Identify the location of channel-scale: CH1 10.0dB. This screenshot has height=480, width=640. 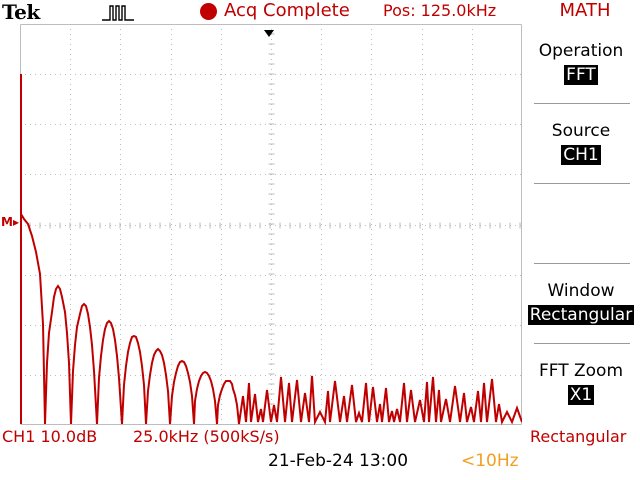
(50, 436).